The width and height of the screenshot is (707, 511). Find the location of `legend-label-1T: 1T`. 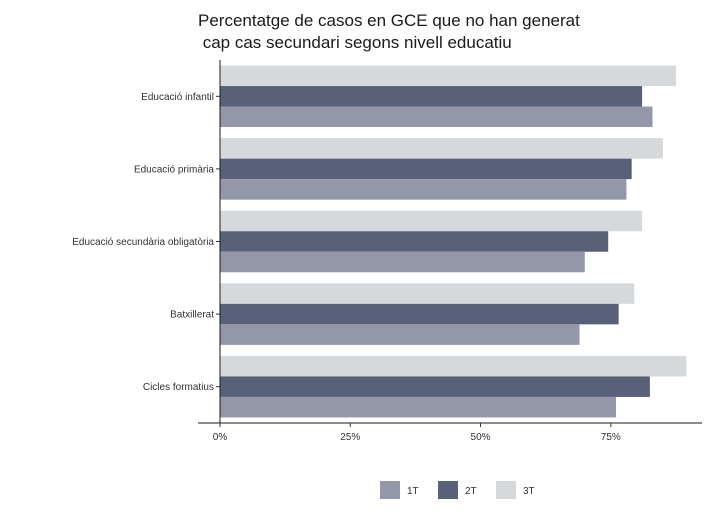

legend-label-1T: 1T is located at coordinates (413, 491).